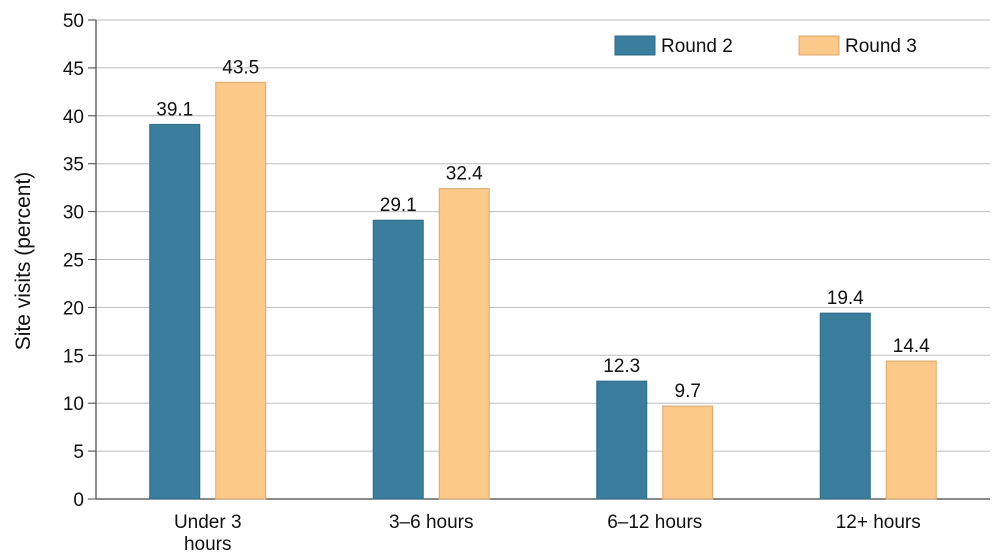  What do you see at coordinates (240, 67) in the screenshot?
I see `data-label: 43.5` at bounding box center [240, 67].